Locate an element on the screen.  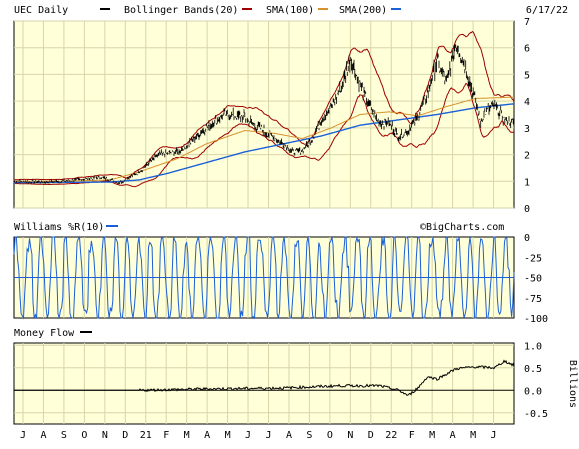
money-flow-tick-label: 0.0 is located at coordinates (533, 391).